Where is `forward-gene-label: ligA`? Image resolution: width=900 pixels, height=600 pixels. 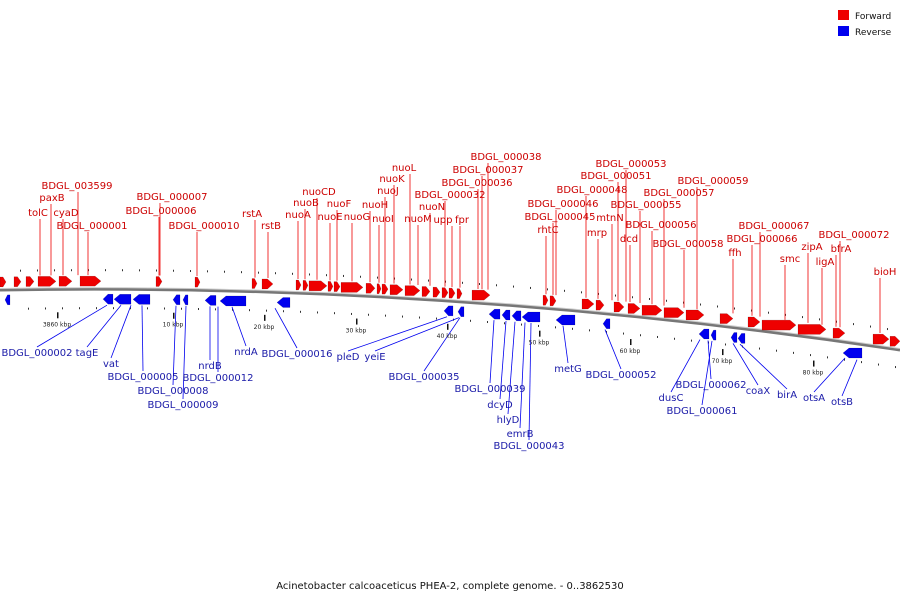 forward-gene-label: ligA is located at coordinates (825, 262).